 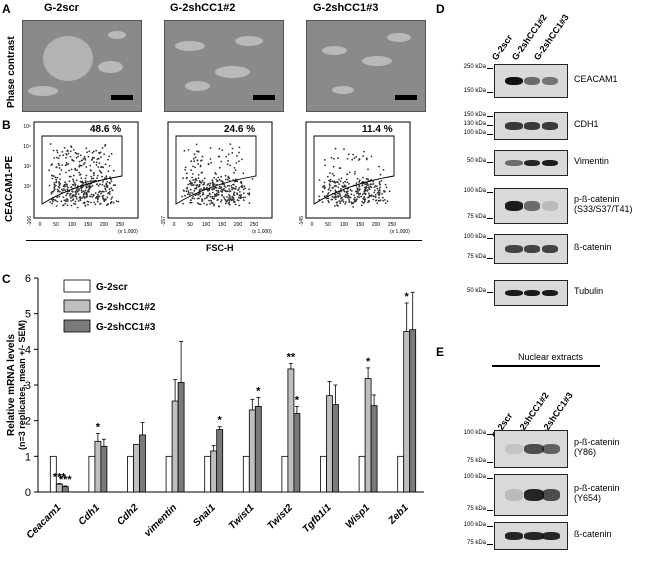 What do you see at coordinates (44, 521) in the screenshot?
I see `x-category-label: Ceacam1` at bounding box center [44, 521].